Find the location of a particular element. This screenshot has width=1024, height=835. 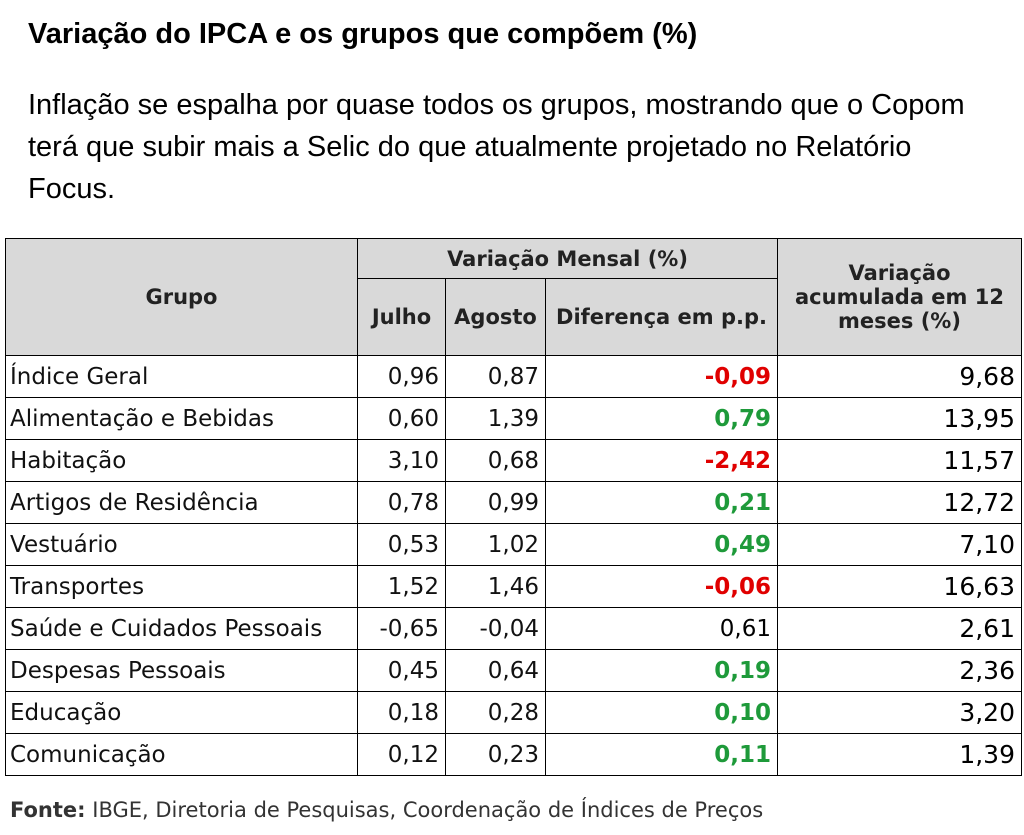

source-label: Fonte: is located at coordinates (48, 810).